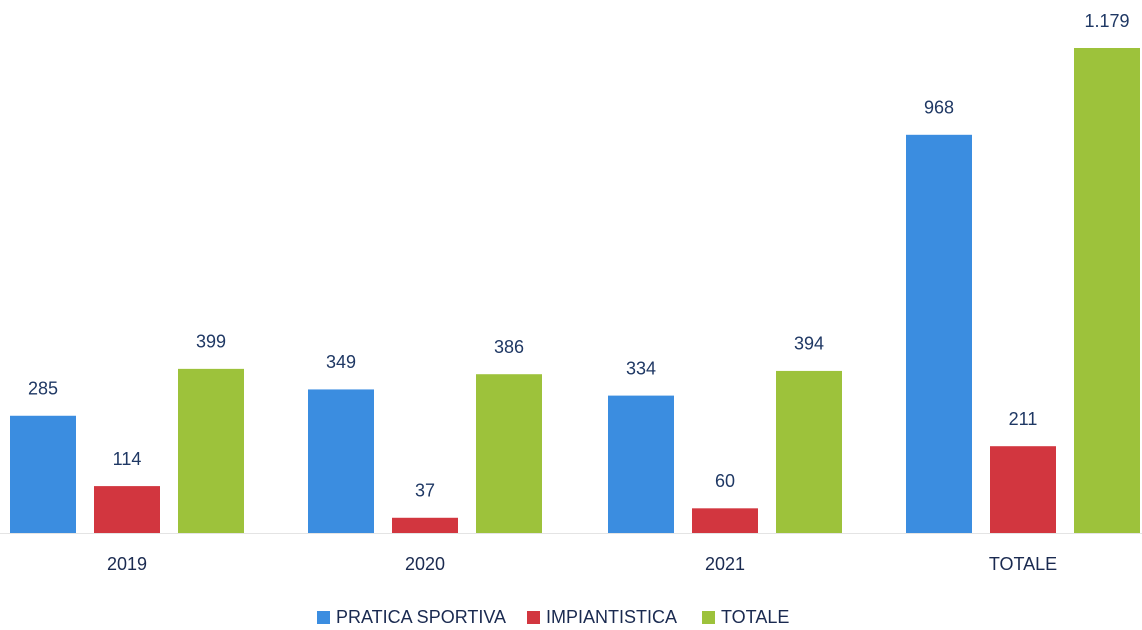 The width and height of the screenshot is (1142, 630). What do you see at coordinates (939, 108) in the screenshot?
I see `data-label: 968` at bounding box center [939, 108].